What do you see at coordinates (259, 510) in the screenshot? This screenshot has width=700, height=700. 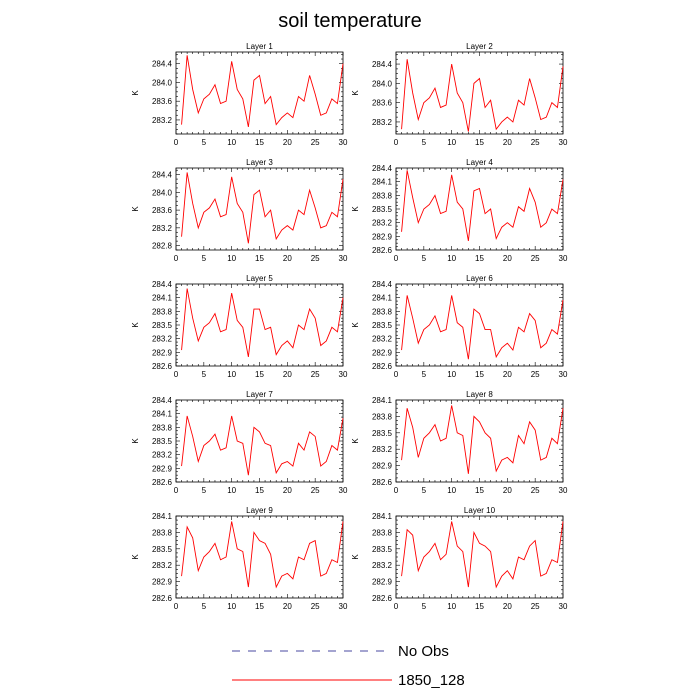 I see `panel-title: Layer 9` at bounding box center [259, 510].